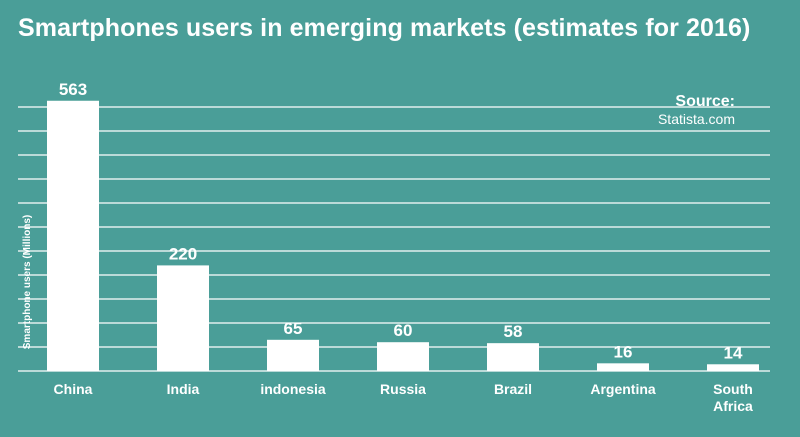  Describe the element at coordinates (705, 101) in the screenshot. I see `source-label: Source:` at that location.